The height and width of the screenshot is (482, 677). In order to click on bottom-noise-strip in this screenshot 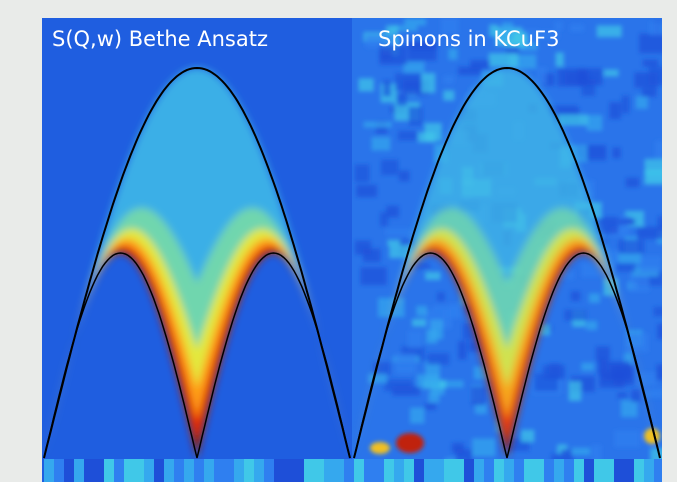, I will do `click(353, 470)`.